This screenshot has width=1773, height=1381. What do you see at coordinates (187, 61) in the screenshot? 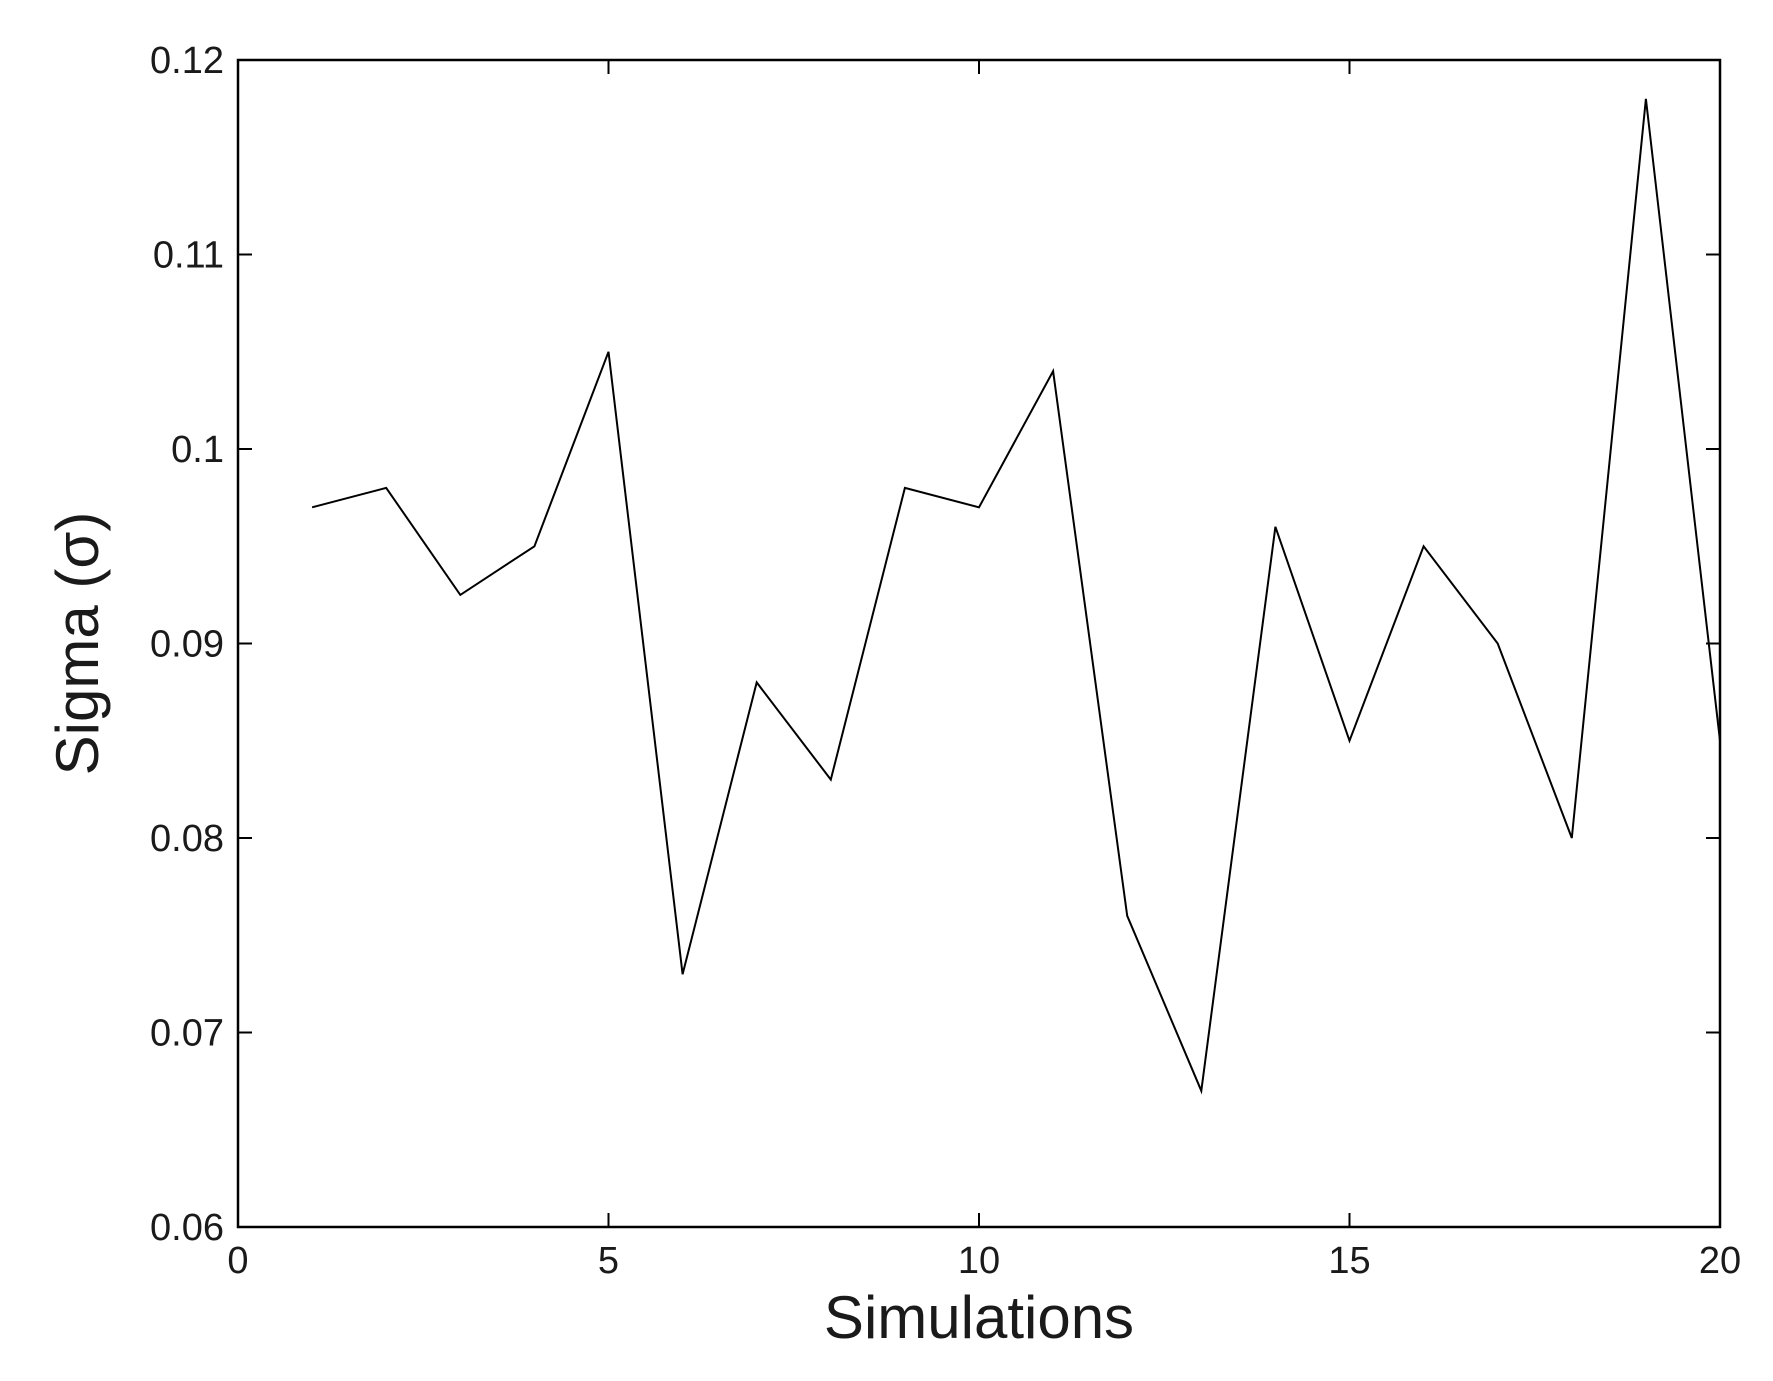
I see `y-tick-label: 0.12` at bounding box center [187, 61].